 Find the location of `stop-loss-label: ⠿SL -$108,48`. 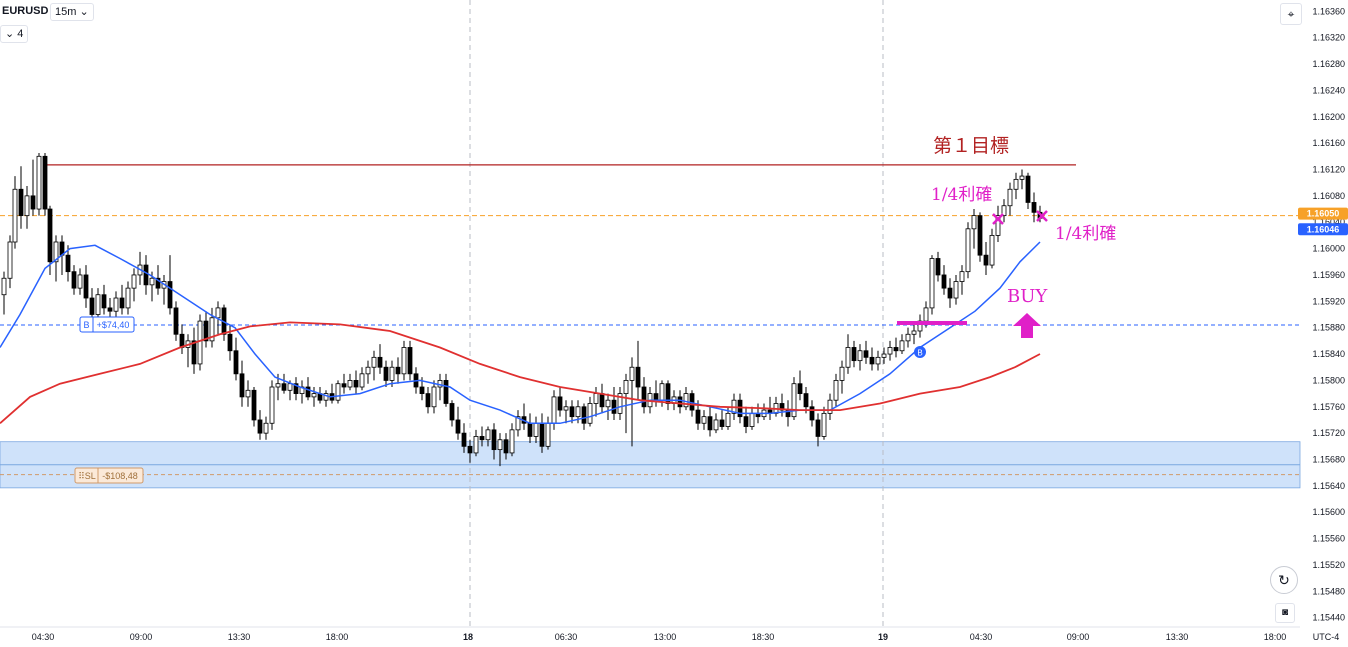

stop-loss-label: ⠿SL -$108,48 is located at coordinates (109, 475).